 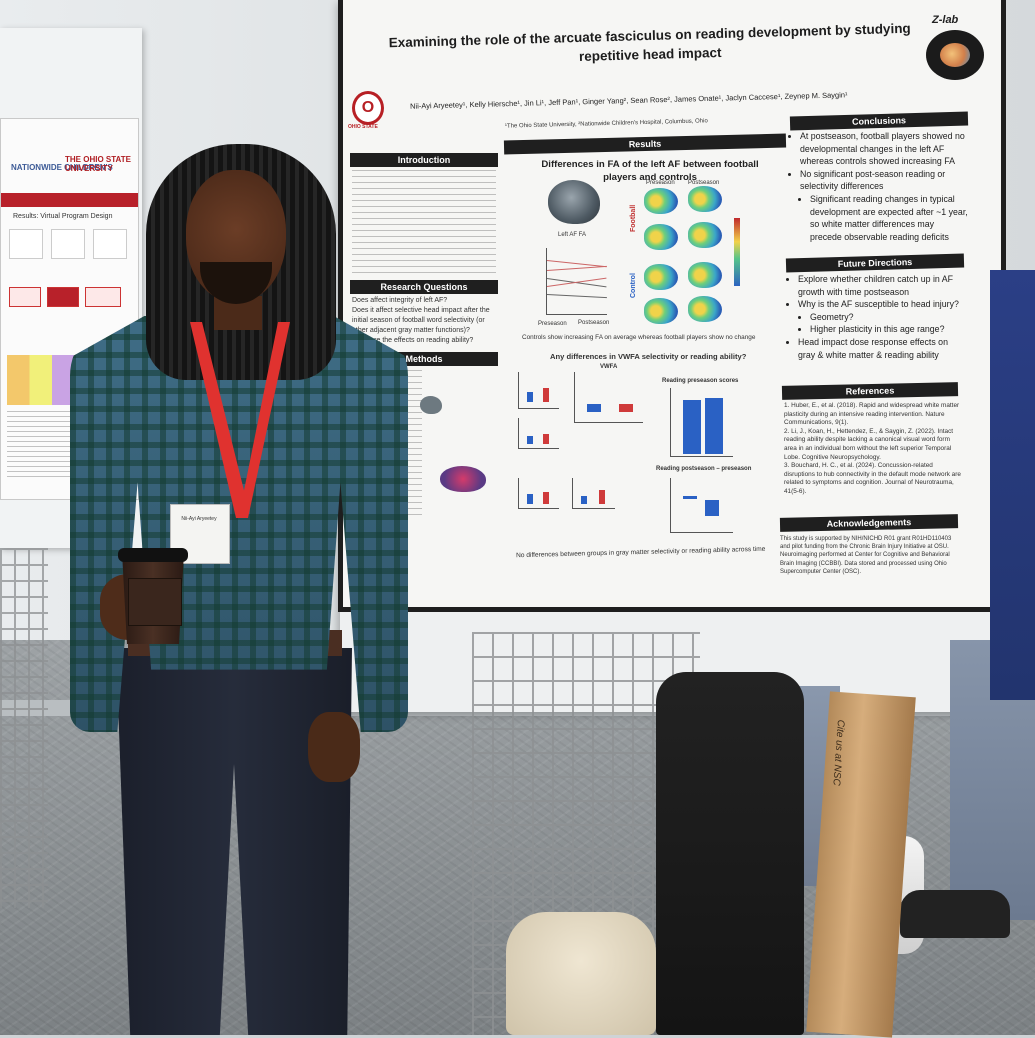 I want to click on football-label: Football, so click(x=633, y=218).